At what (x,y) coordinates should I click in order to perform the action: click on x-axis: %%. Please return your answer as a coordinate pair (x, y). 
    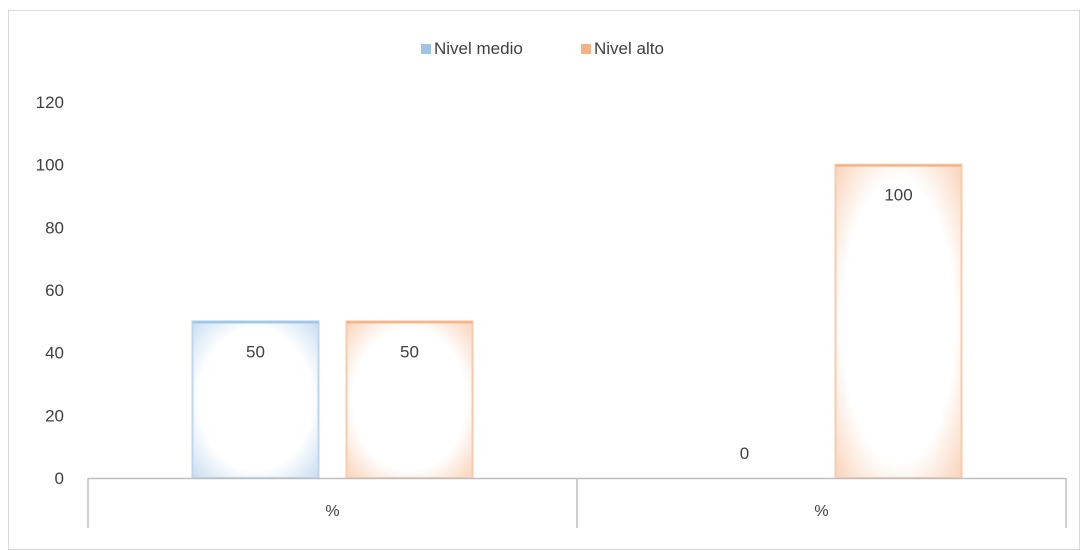
    Looking at the image, I should click on (577, 502).